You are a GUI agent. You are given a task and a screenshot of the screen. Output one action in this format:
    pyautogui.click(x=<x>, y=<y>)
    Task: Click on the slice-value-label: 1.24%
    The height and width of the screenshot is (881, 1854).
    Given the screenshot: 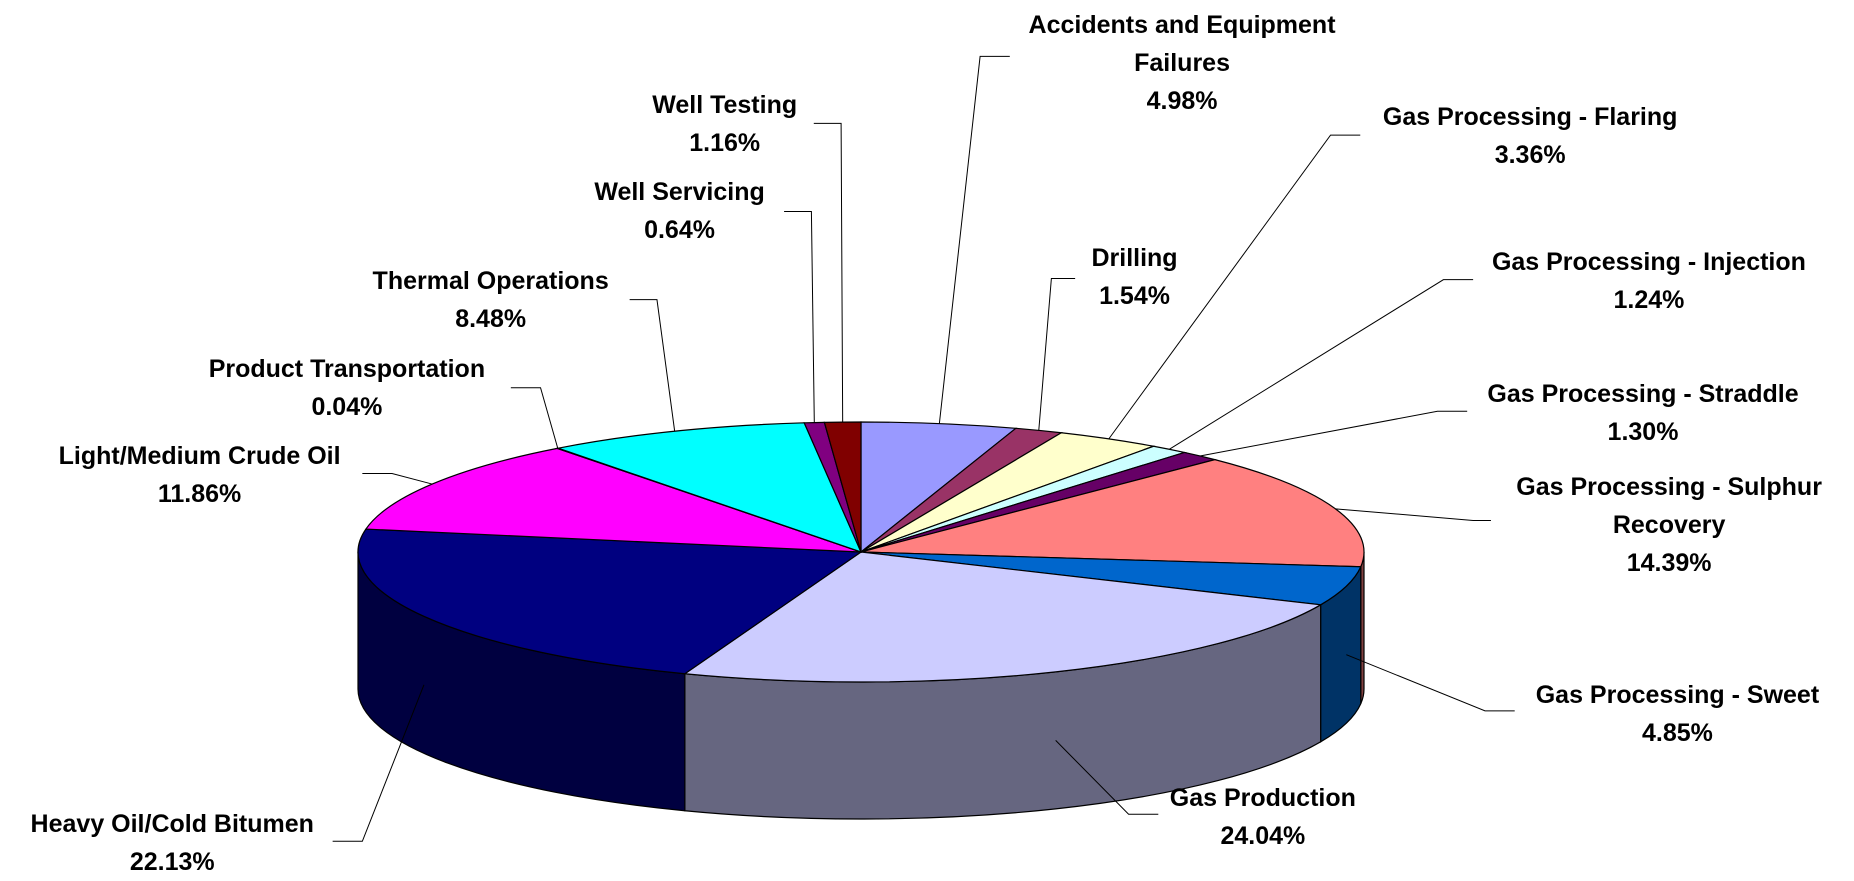 What is the action you would take?
    pyautogui.click(x=1649, y=300)
    